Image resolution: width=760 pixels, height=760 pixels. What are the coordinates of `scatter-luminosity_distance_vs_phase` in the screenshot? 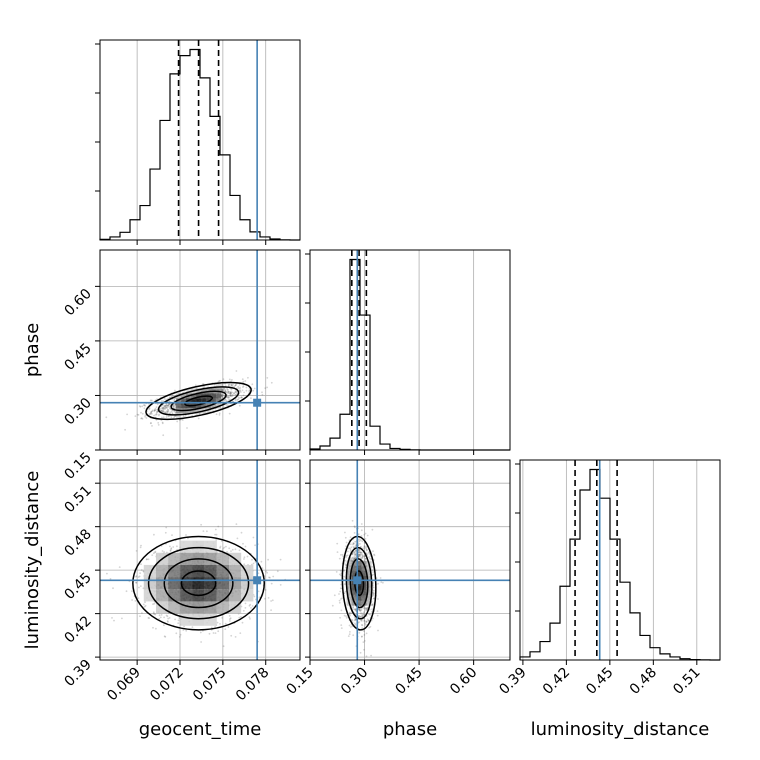 It's located at (410, 560).